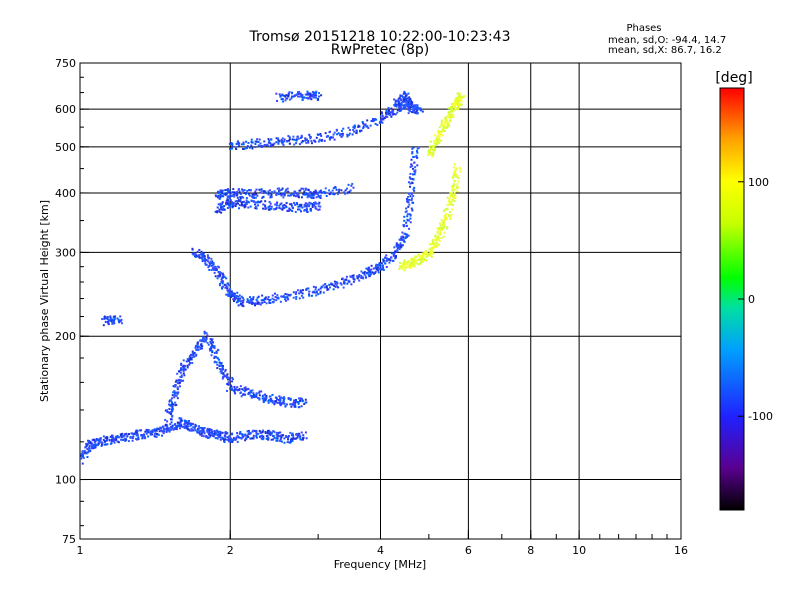  I want to click on colorbar-tick-label: 100, so click(758, 182).